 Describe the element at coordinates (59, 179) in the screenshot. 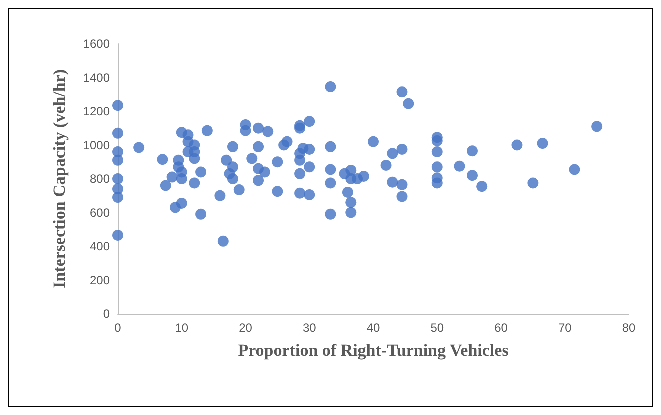

I see `y-axis-title: Intersection Capacity (veh/hr)` at that location.